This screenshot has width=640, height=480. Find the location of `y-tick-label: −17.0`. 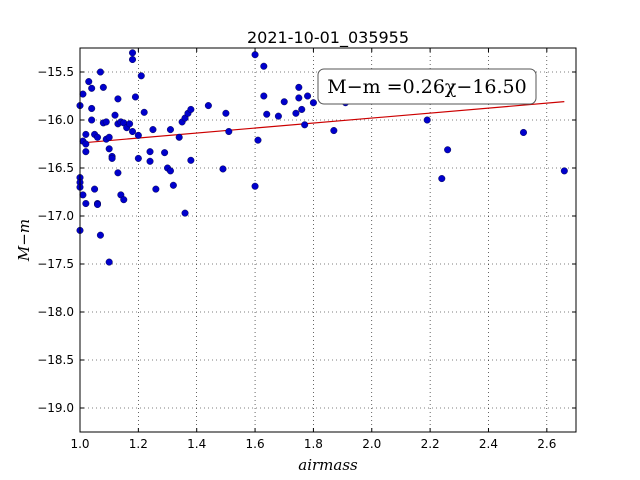

y-tick-label: −17.0 is located at coordinates (55, 216).